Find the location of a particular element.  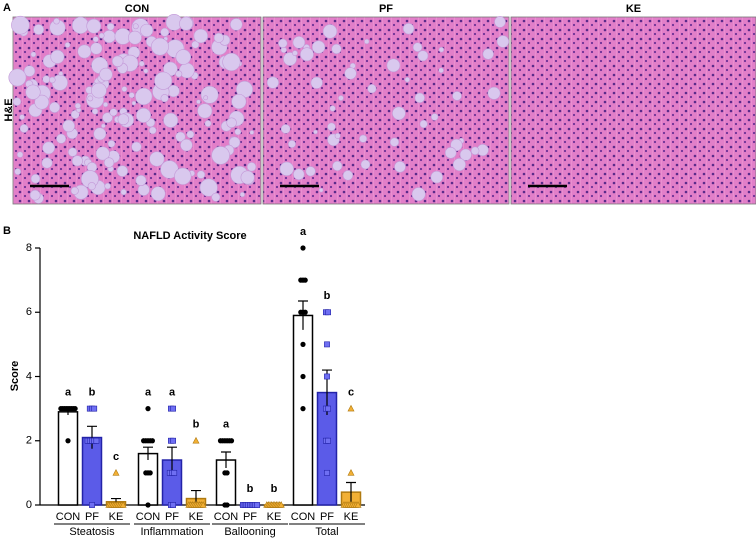

x-category-label: Total is located at coordinates (326, 532).